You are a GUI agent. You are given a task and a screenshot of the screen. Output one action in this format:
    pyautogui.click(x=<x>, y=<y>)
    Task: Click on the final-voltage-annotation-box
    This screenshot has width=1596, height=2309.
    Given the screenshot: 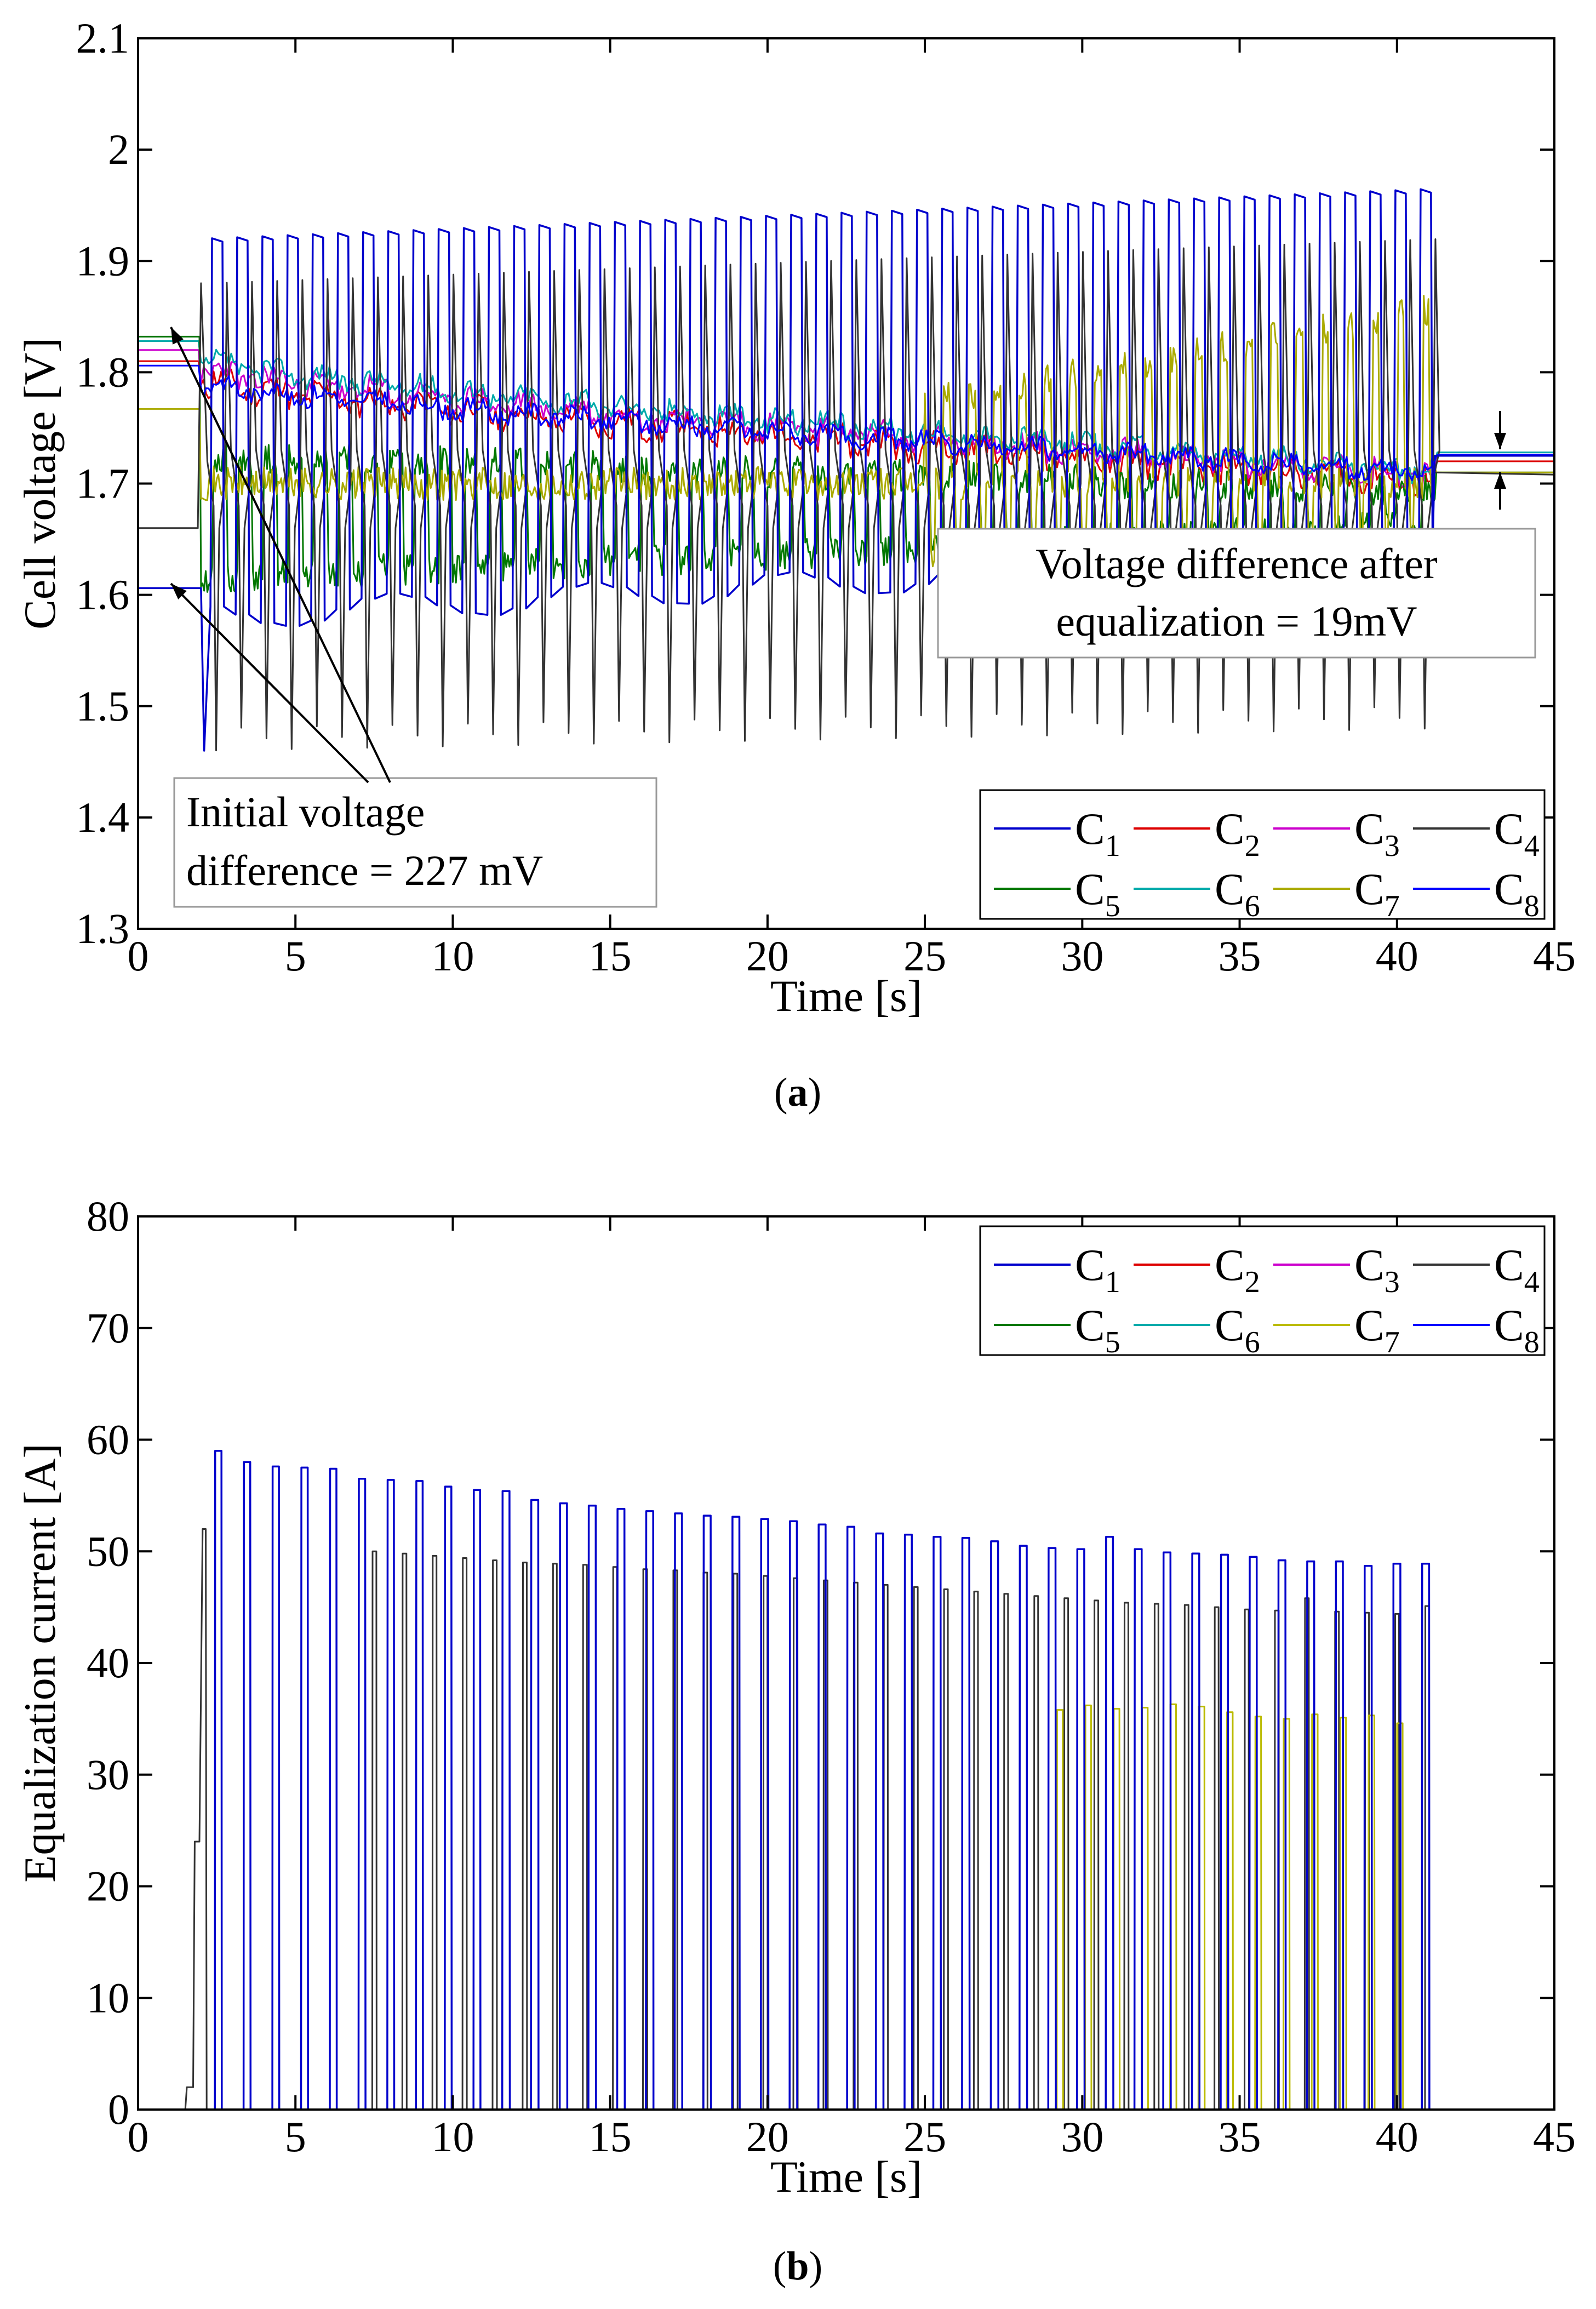 What is the action you would take?
    pyautogui.click(x=1236, y=593)
    